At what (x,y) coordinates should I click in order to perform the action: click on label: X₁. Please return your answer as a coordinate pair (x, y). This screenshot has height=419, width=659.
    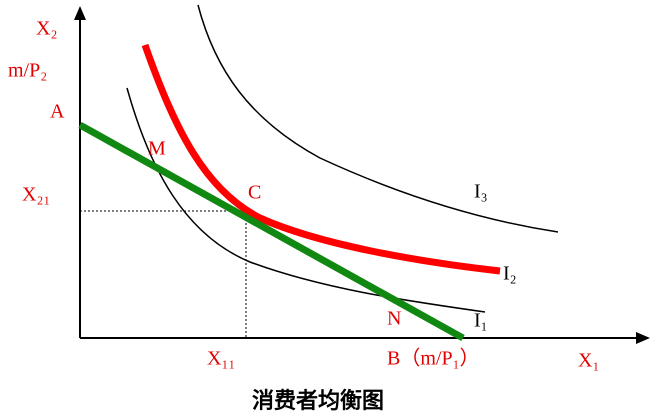
    Looking at the image, I should click on (588, 361).